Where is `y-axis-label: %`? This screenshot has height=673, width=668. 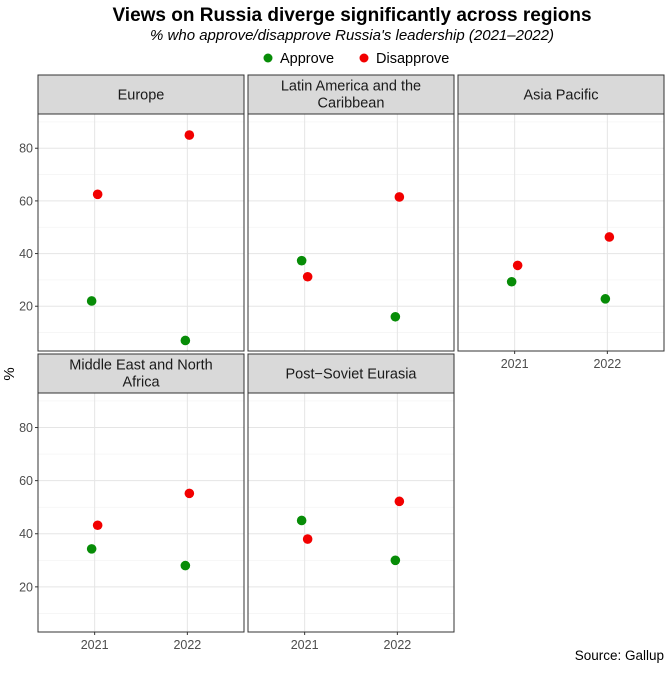
y-axis-label: % is located at coordinates (9, 373).